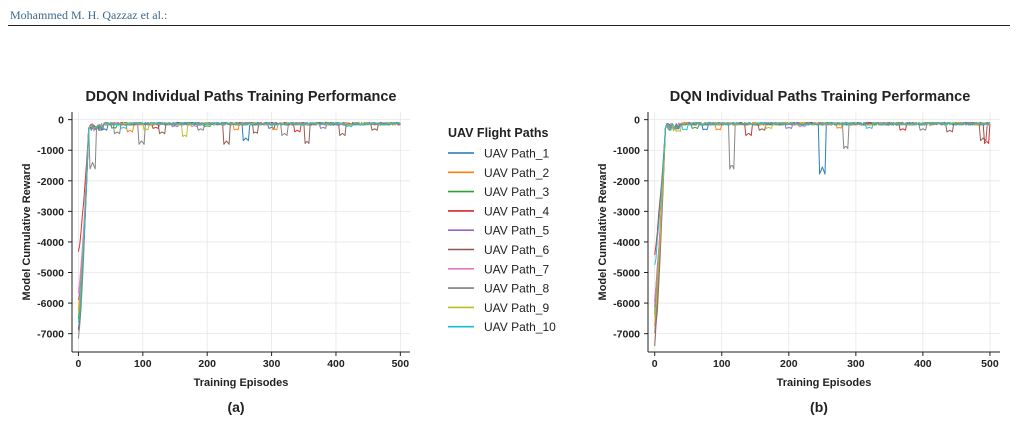 The image size is (1018, 424). I want to click on legend-title: UAV Flight Paths, so click(498, 133).